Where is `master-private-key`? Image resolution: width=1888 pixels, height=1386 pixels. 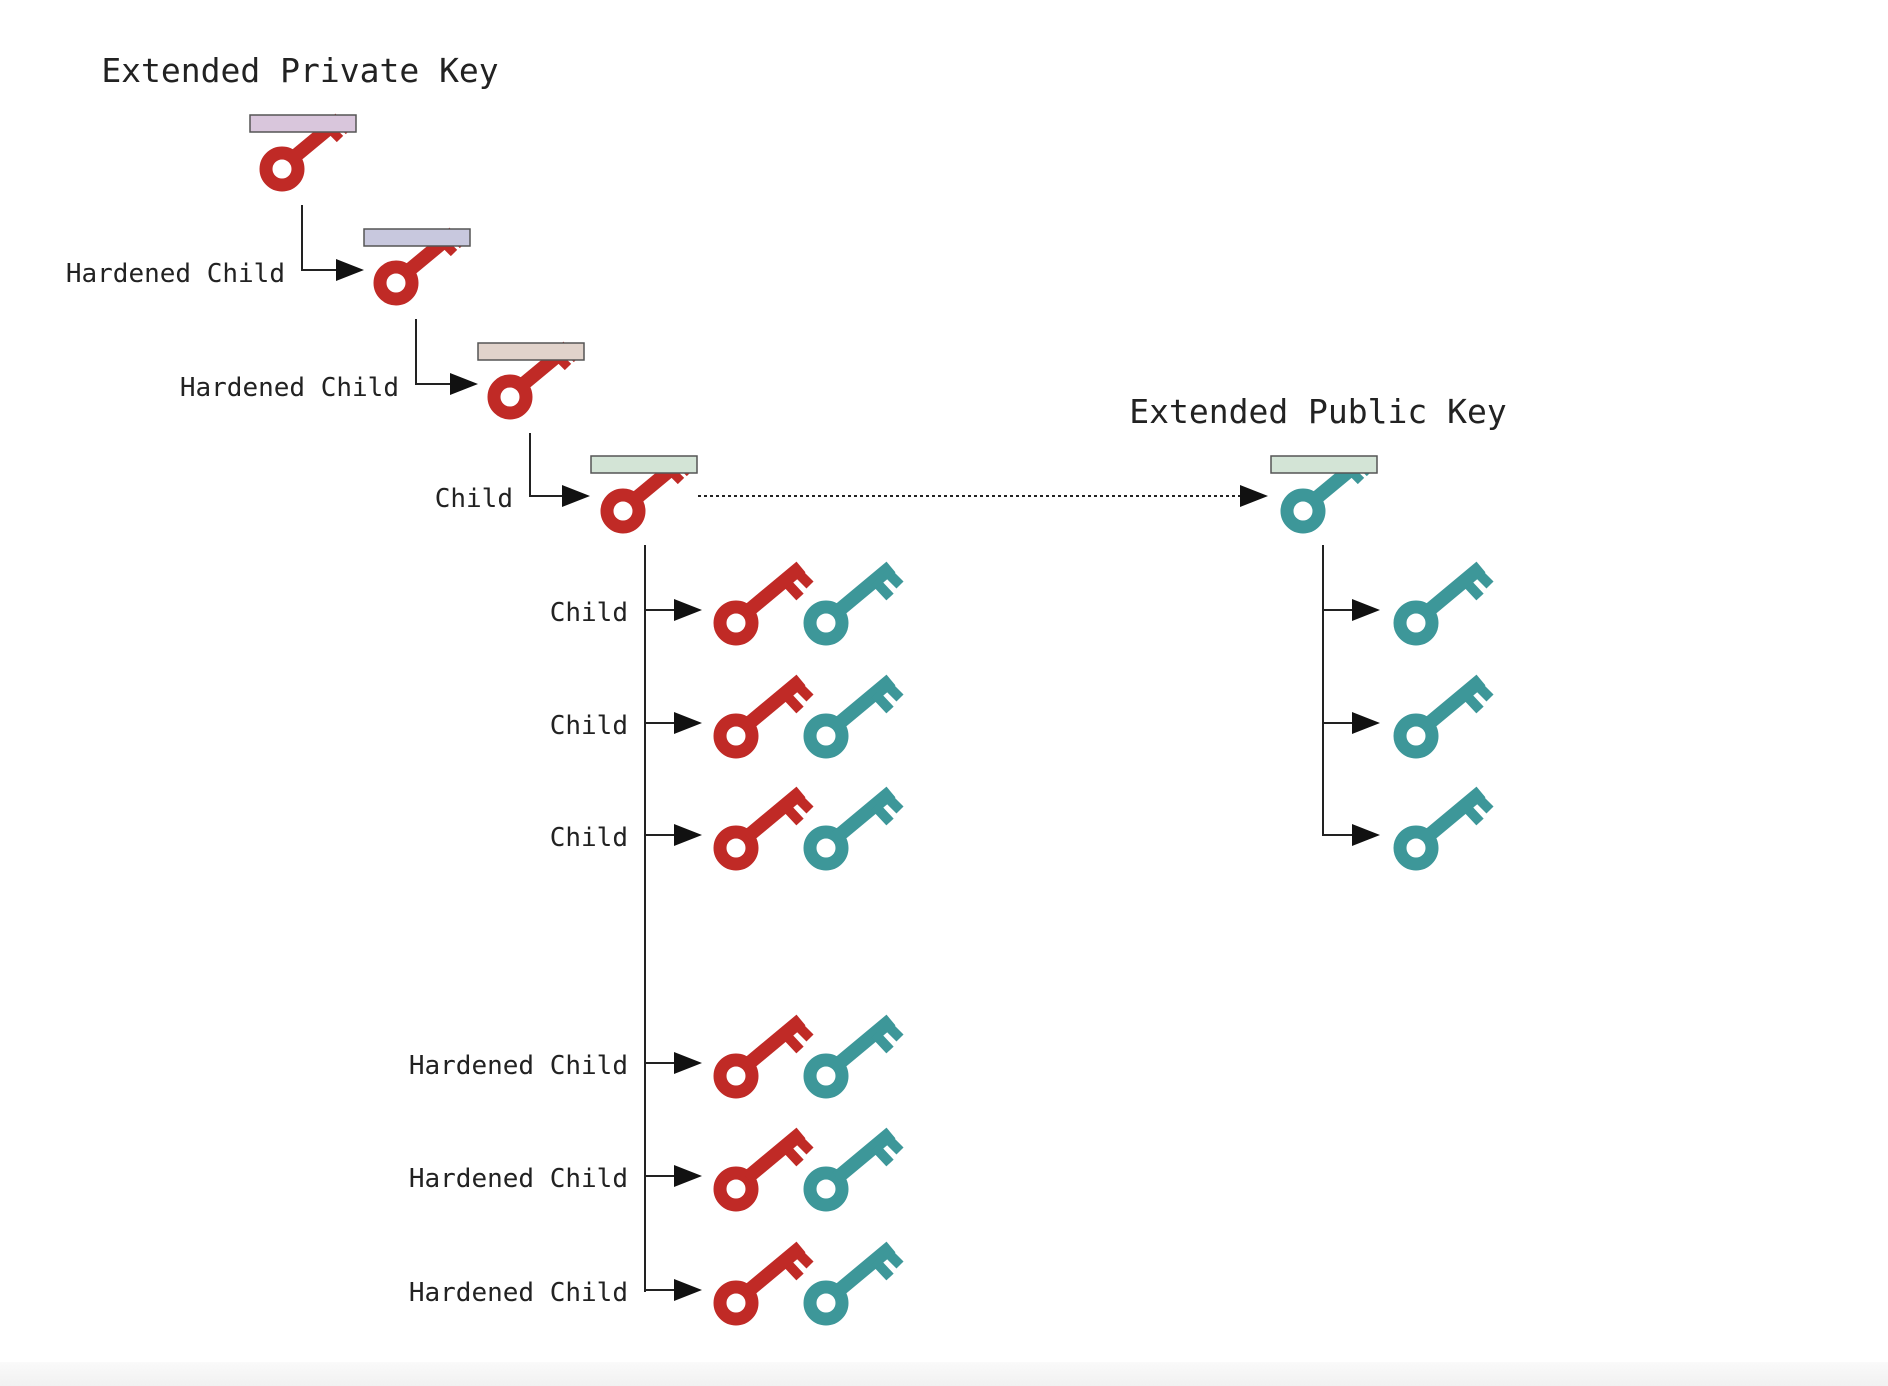
master-private-key is located at coordinates (303, 149).